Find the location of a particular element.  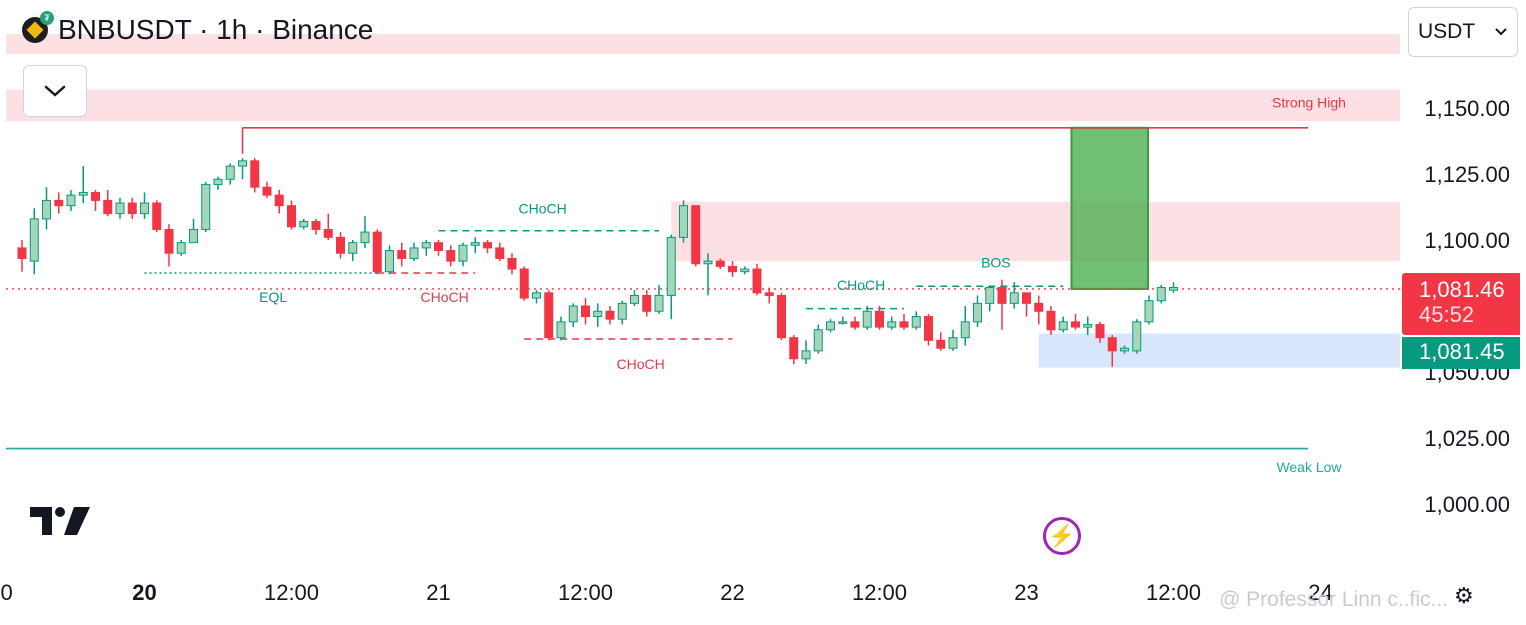

symbol-title: BNBUSDT · 1h · Binance is located at coordinates (216, 29).